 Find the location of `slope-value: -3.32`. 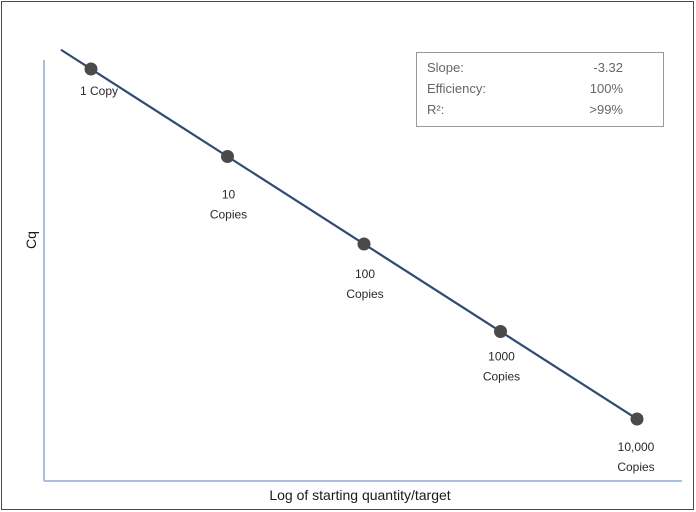

slope-value: -3.32 is located at coordinates (608, 67).